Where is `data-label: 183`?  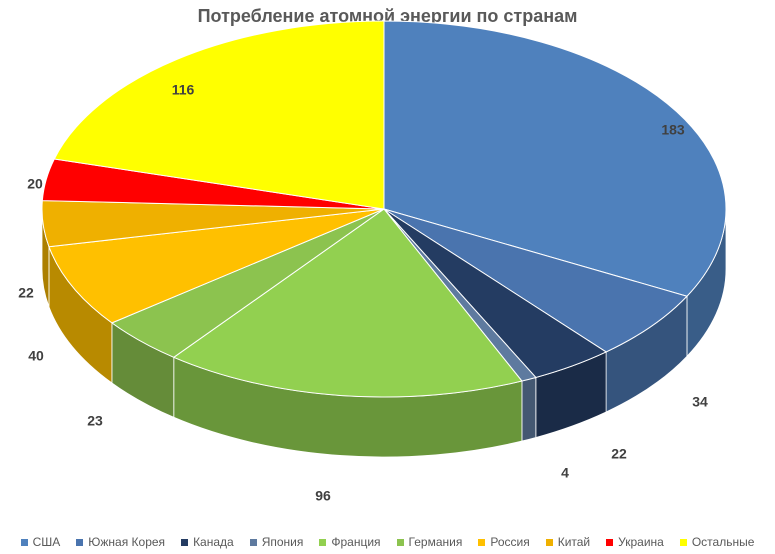 data-label: 183 is located at coordinates (673, 130).